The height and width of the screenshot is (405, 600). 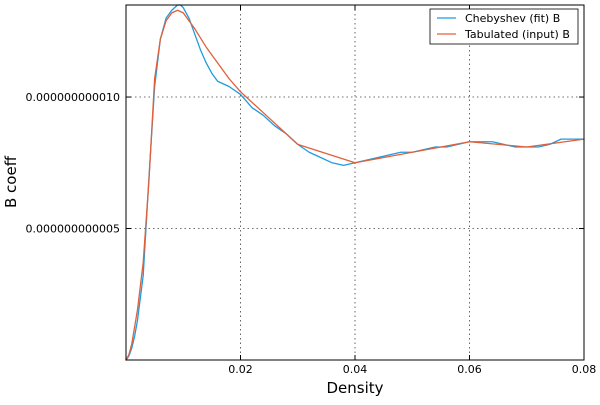 I want to click on y-tick-label: 0.000000000010, so click(x=73, y=97).